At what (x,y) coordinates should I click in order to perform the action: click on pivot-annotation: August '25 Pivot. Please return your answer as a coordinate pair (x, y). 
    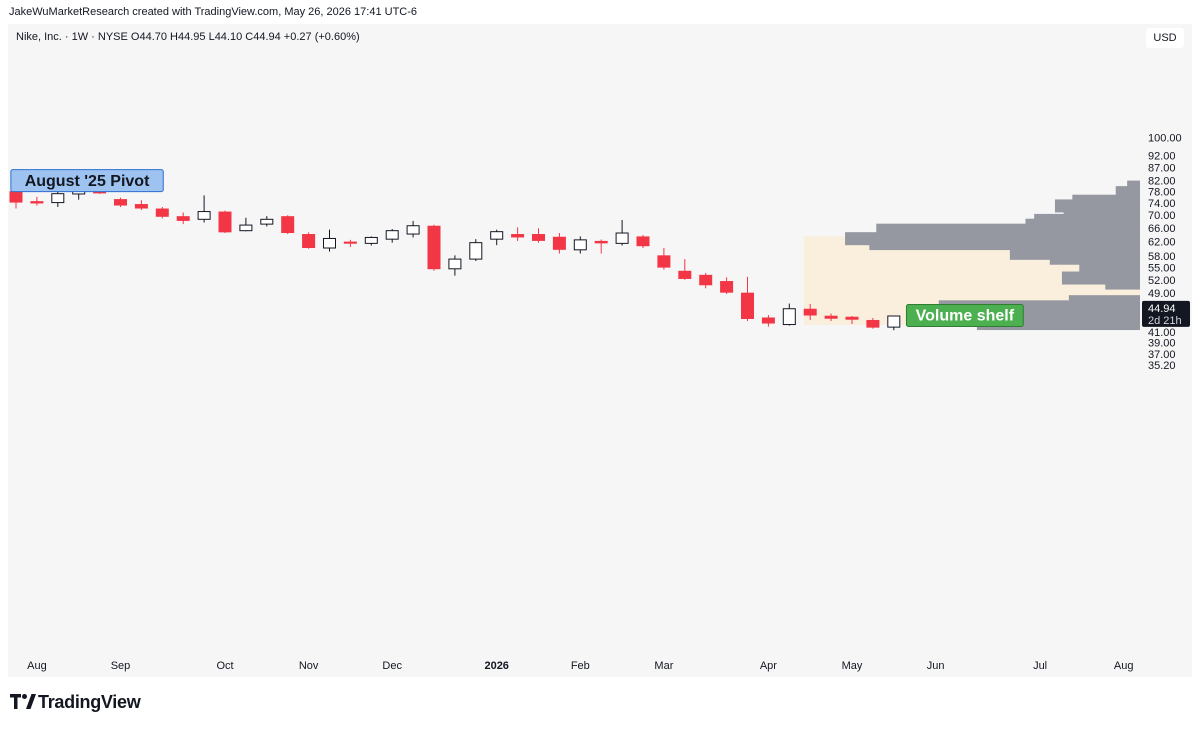
    Looking at the image, I should click on (87, 181).